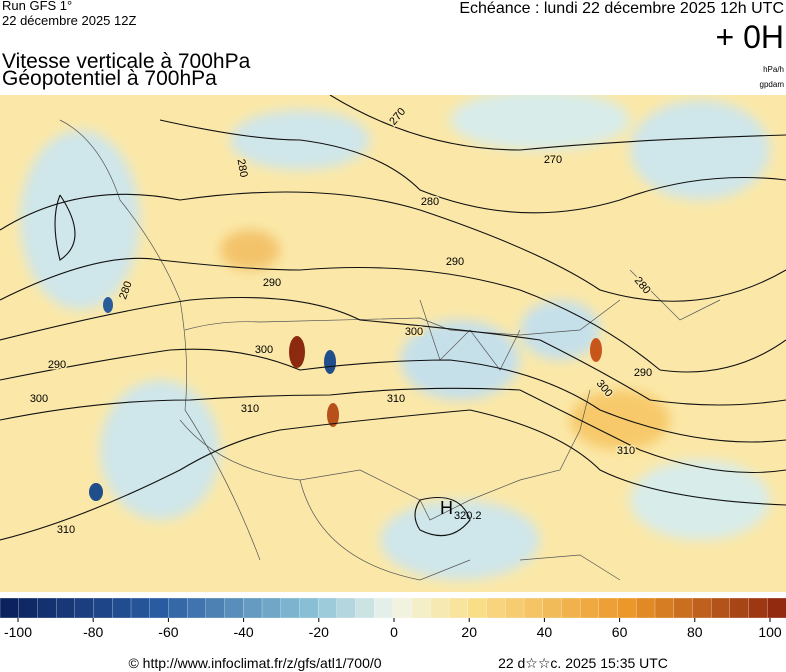  I want to click on timestamp: 22 d☆☆c. 2025 15:35 UTC, so click(583, 663).